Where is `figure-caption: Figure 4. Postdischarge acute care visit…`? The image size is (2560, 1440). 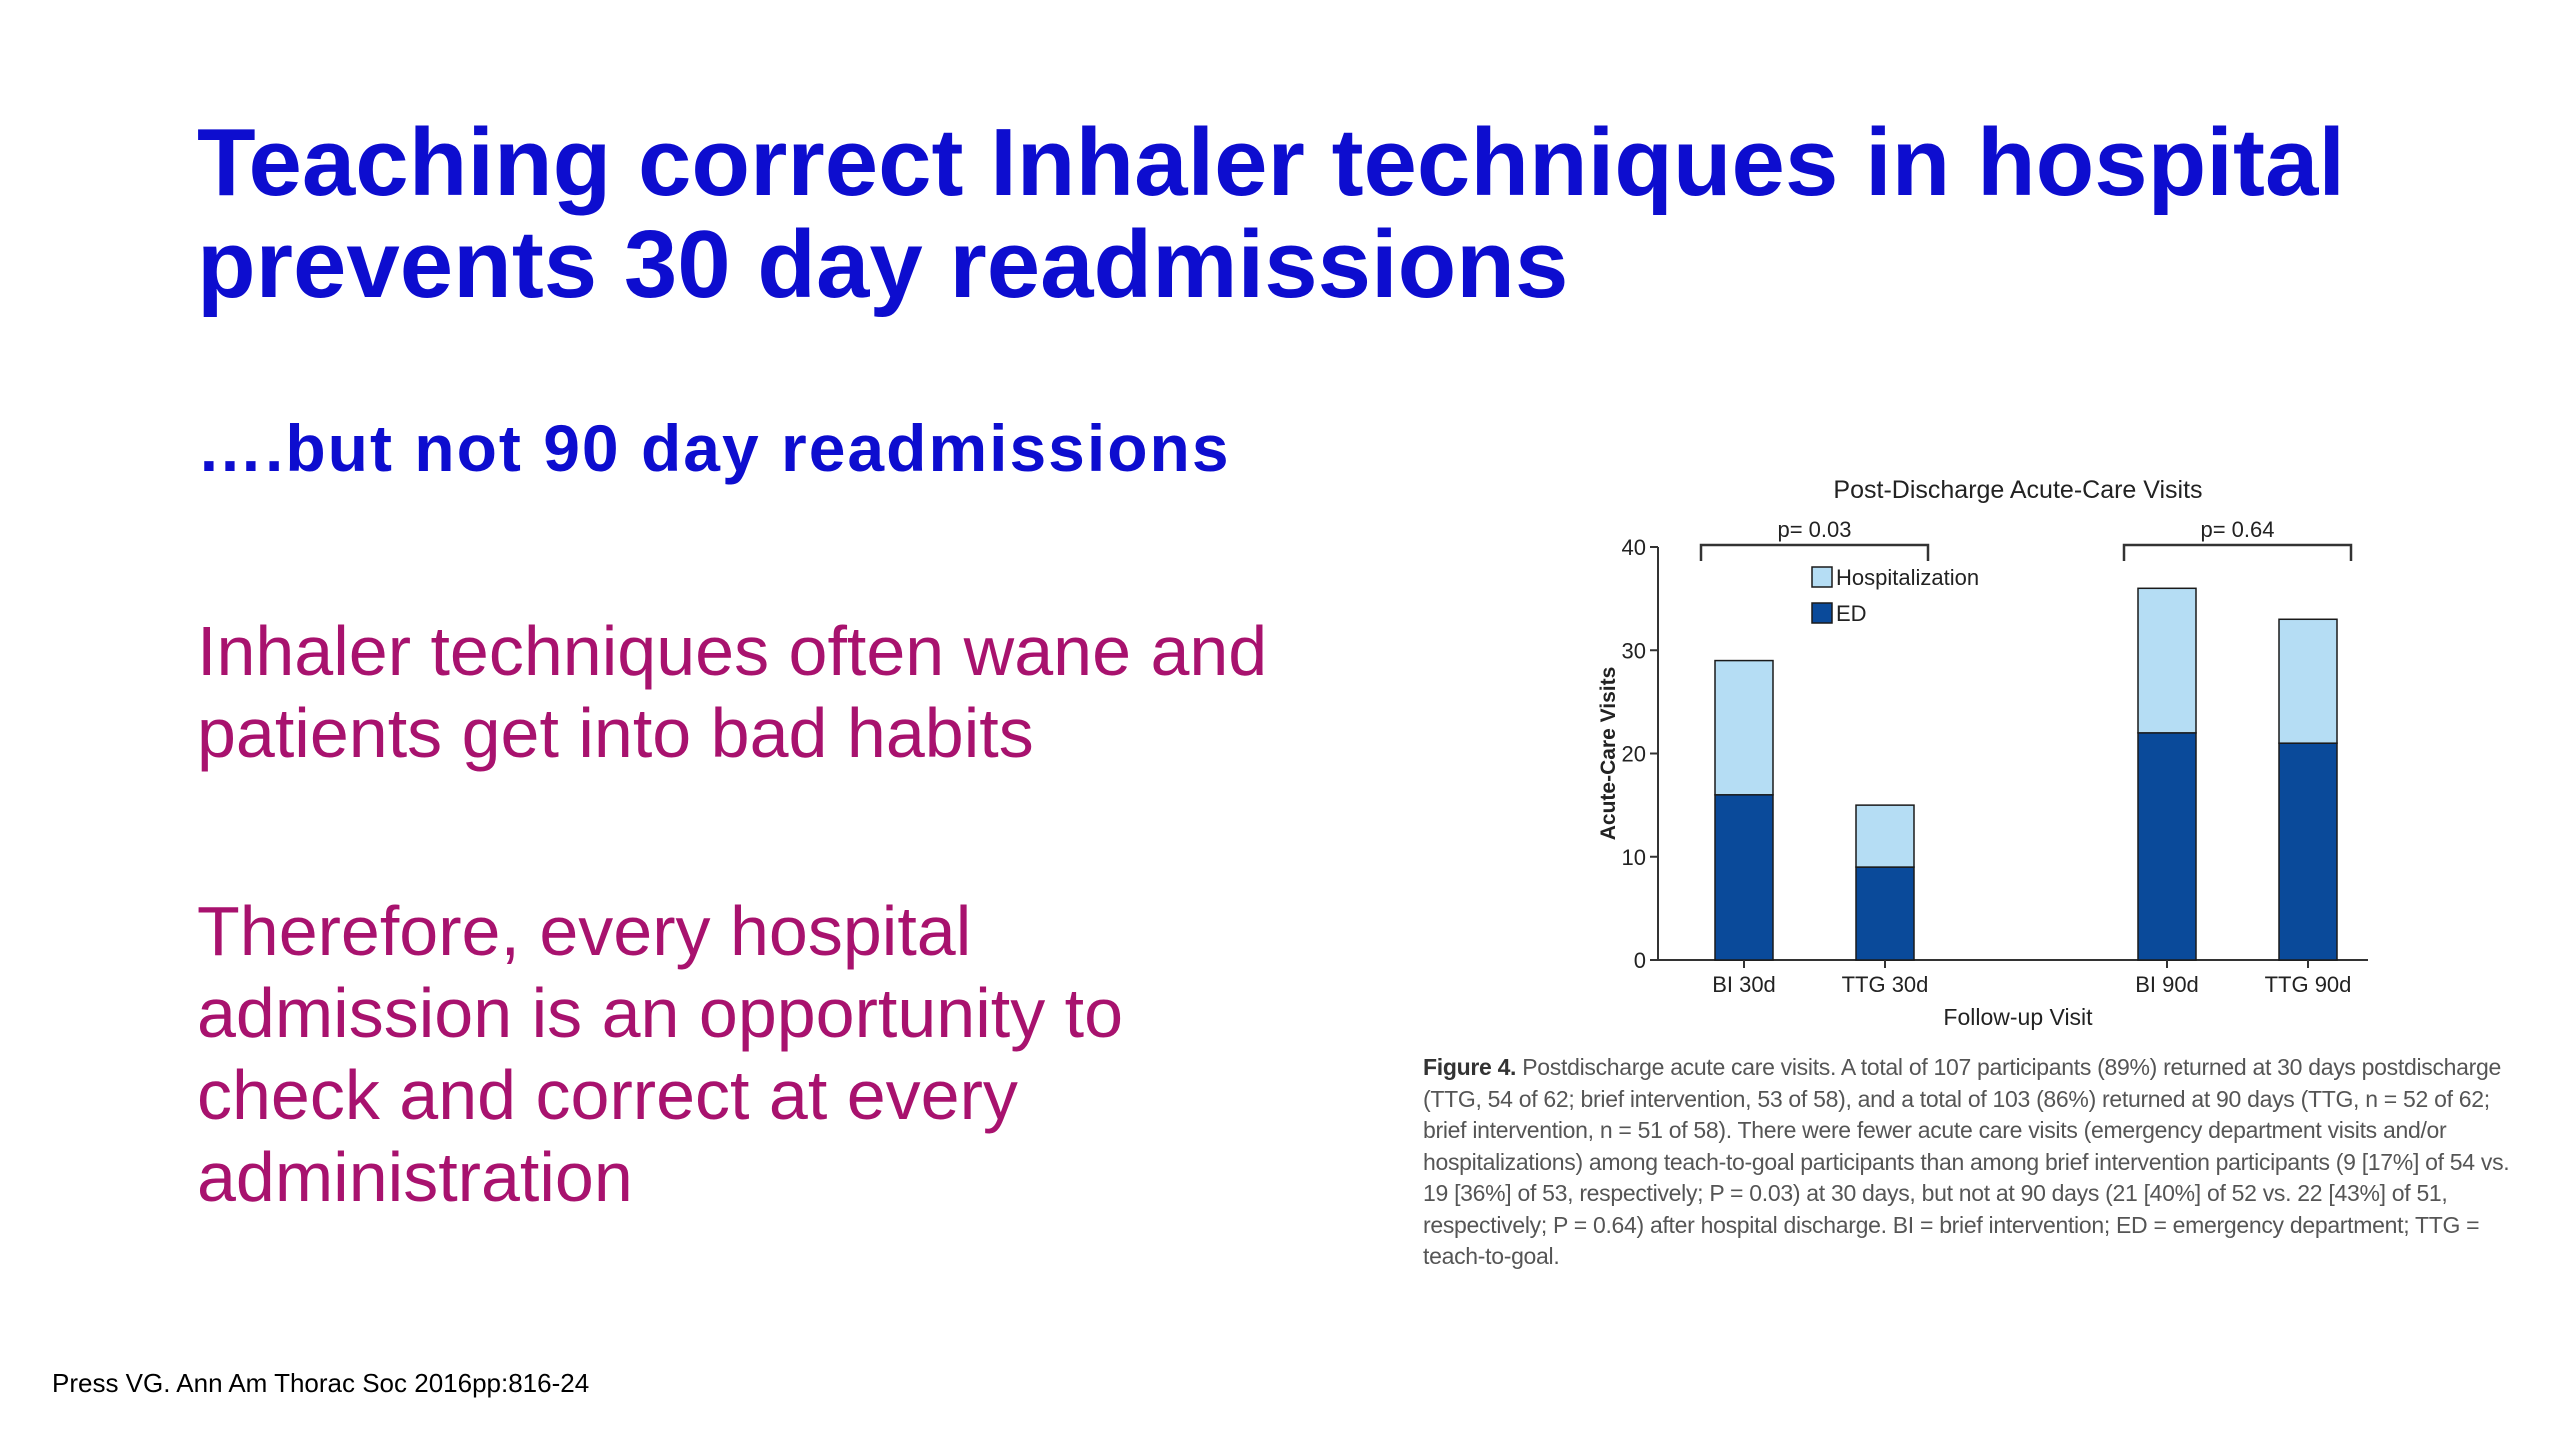
figure-caption: Figure 4. Postdischarge acute care visit… is located at coordinates (1973, 1162).